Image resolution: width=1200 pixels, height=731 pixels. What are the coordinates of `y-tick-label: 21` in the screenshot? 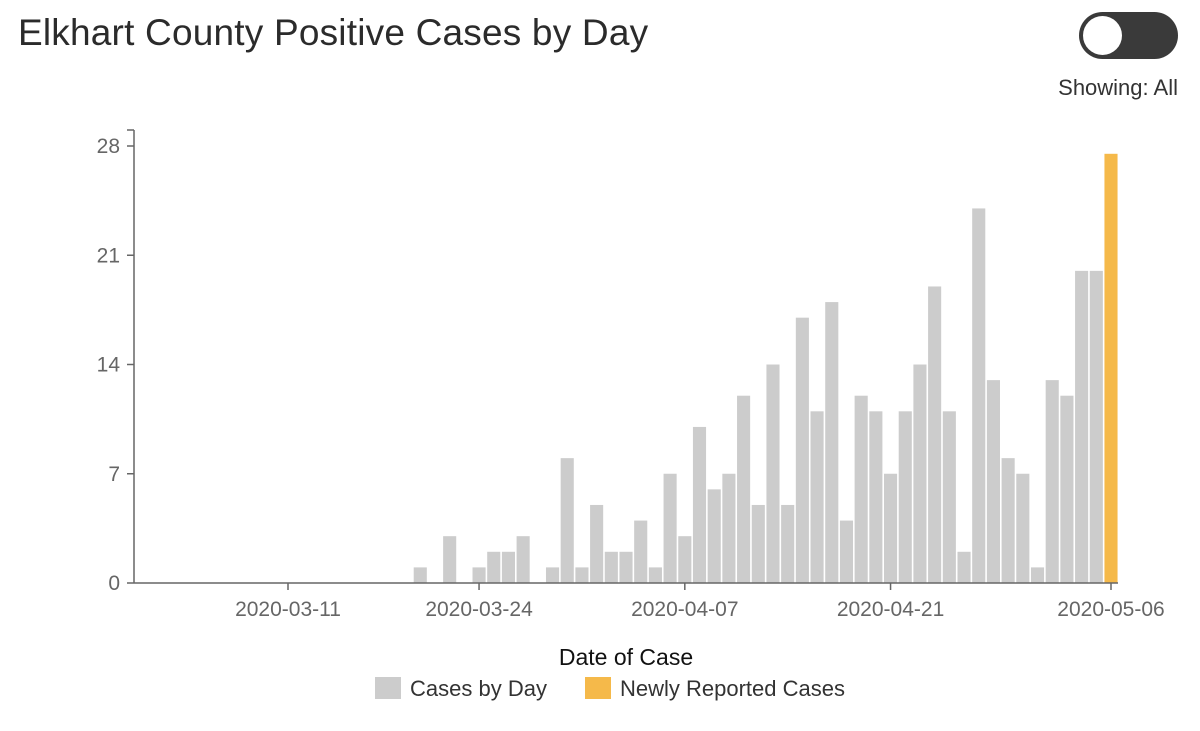 It's located at (108, 255).